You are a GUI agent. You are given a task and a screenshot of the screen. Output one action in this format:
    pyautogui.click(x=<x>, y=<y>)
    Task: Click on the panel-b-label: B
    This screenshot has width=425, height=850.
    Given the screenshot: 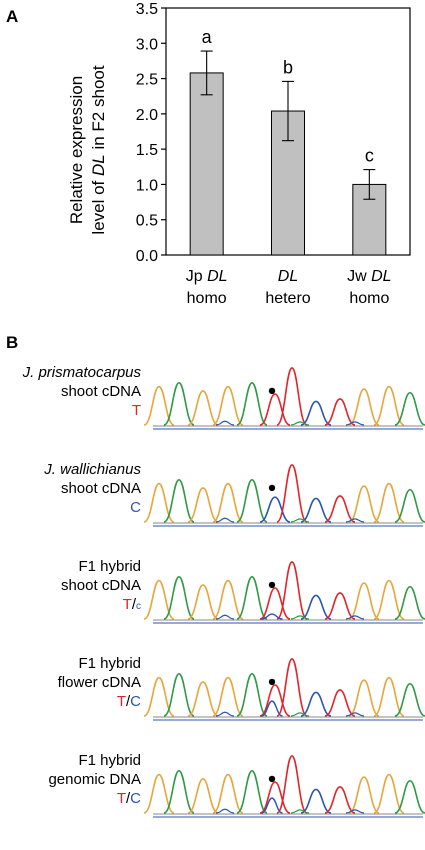 What is the action you would take?
    pyautogui.click(x=12, y=342)
    